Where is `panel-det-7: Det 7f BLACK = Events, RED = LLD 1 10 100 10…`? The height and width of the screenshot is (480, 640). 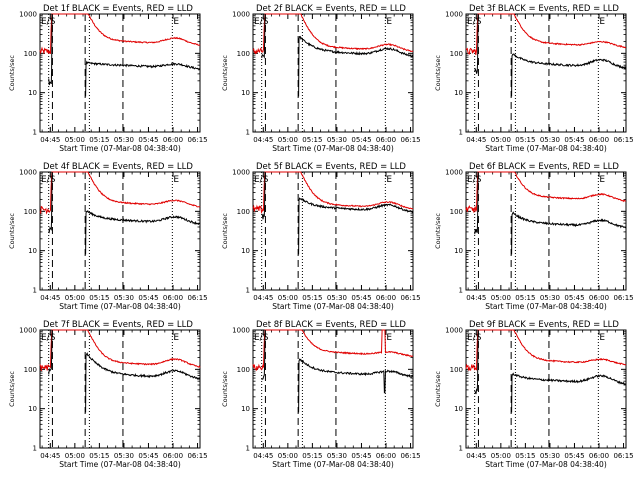 panel-det-7: Det 7f BLACK = Events, RED = LLD 1 10 100 10… is located at coordinates (108, 394).